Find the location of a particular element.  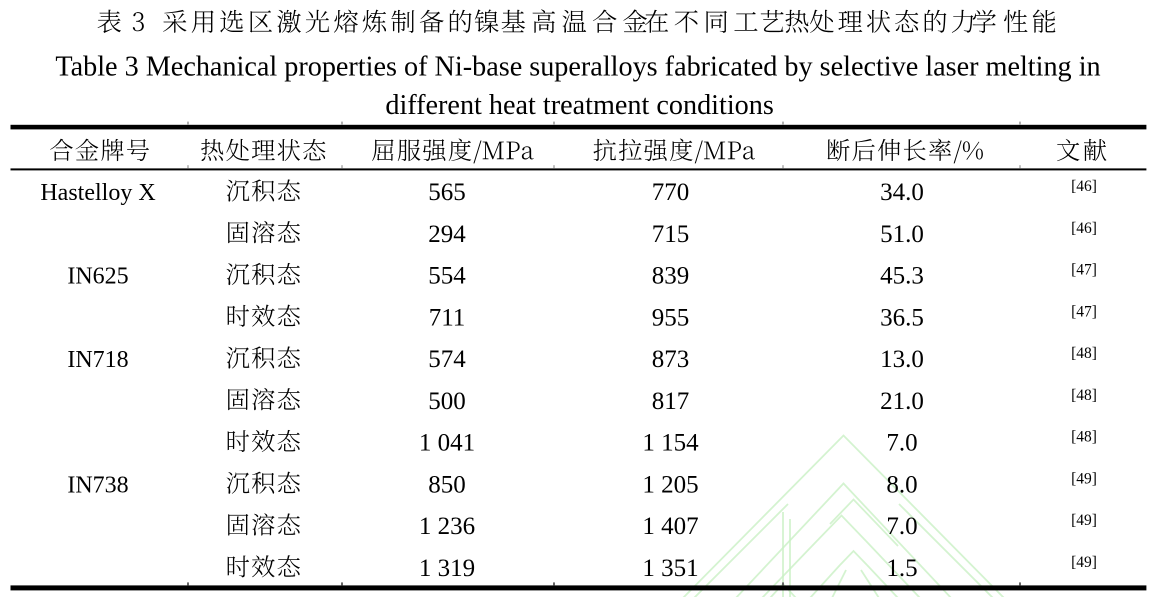

svg-text: 1 236 is located at coordinates (447, 526).